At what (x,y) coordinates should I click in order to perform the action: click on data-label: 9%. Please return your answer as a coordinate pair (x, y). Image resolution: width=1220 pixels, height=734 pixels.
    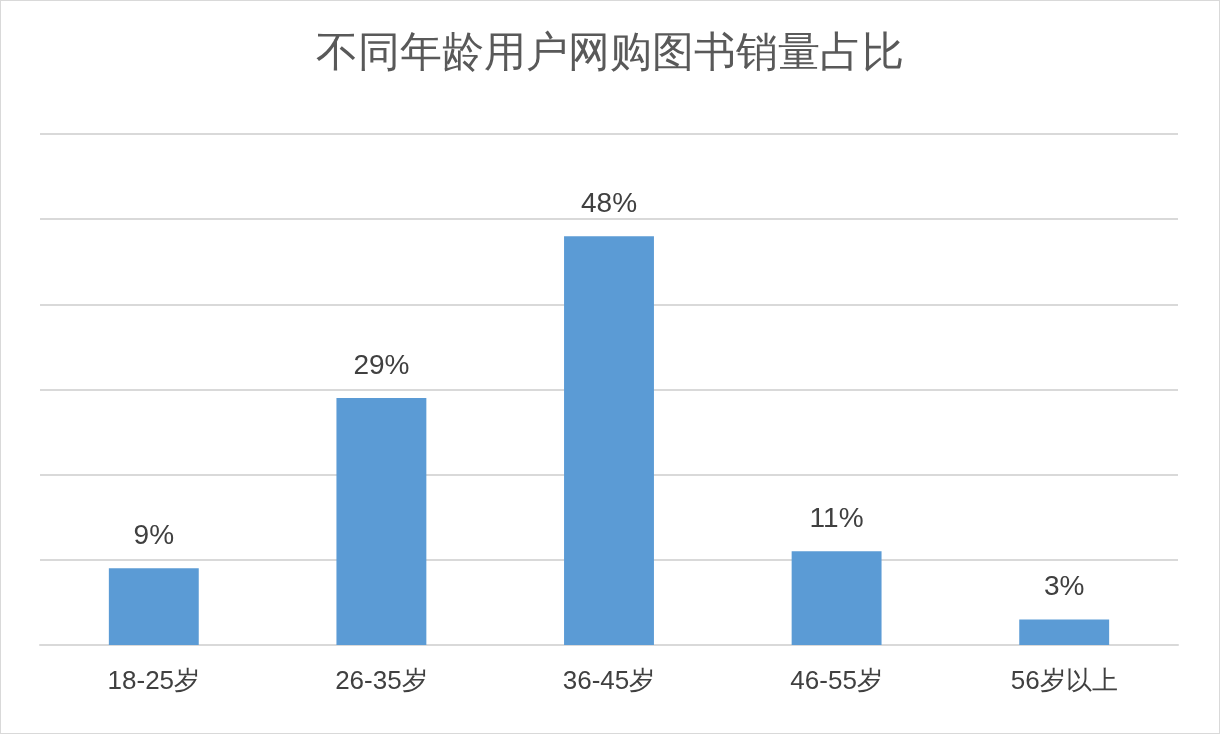
    Looking at the image, I should click on (154, 534).